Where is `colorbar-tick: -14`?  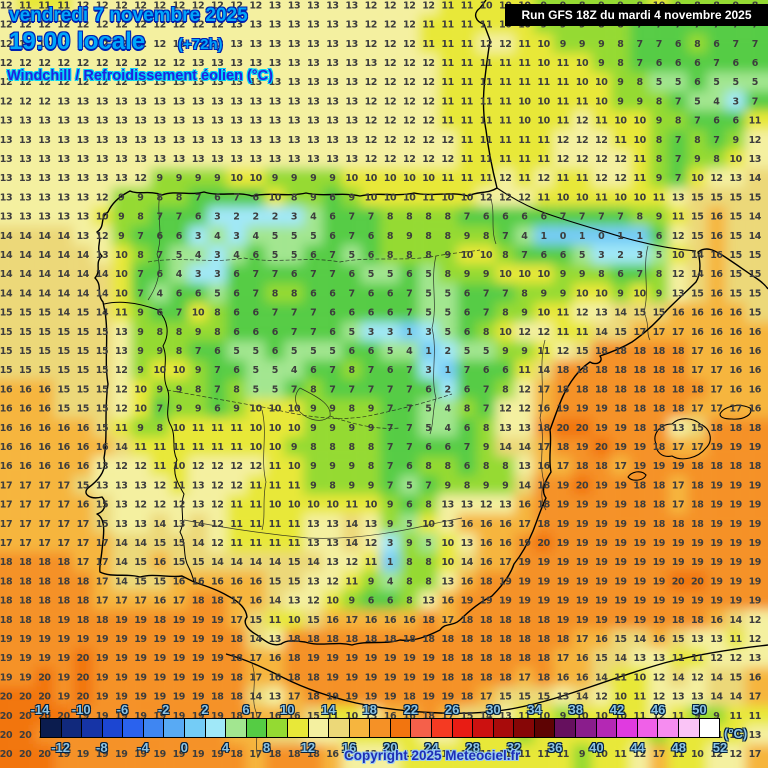 colorbar-tick: -14 is located at coordinates (40, 709).